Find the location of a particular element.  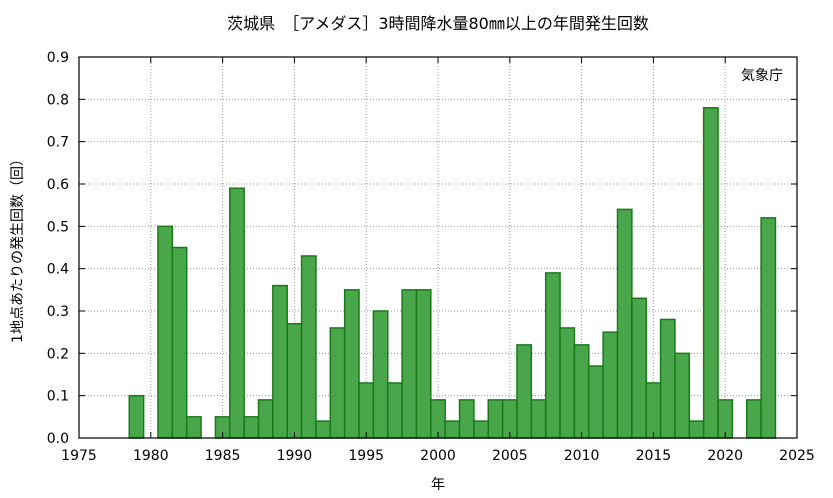

bar-2011 is located at coordinates (596, 402).